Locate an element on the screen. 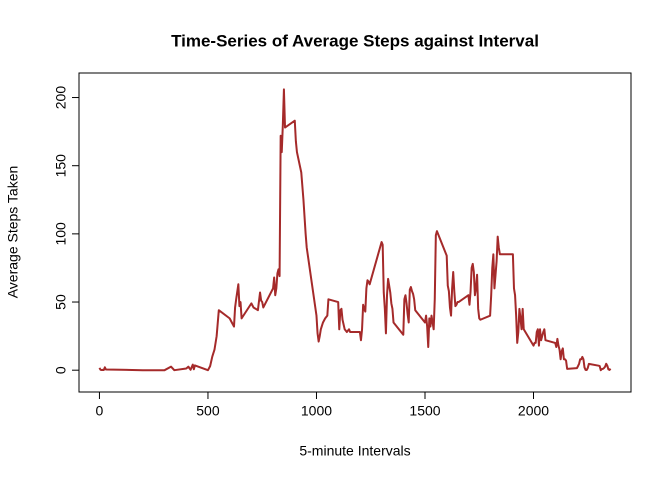  x-tick-label: 1000 is located at coordinates (316, 411).